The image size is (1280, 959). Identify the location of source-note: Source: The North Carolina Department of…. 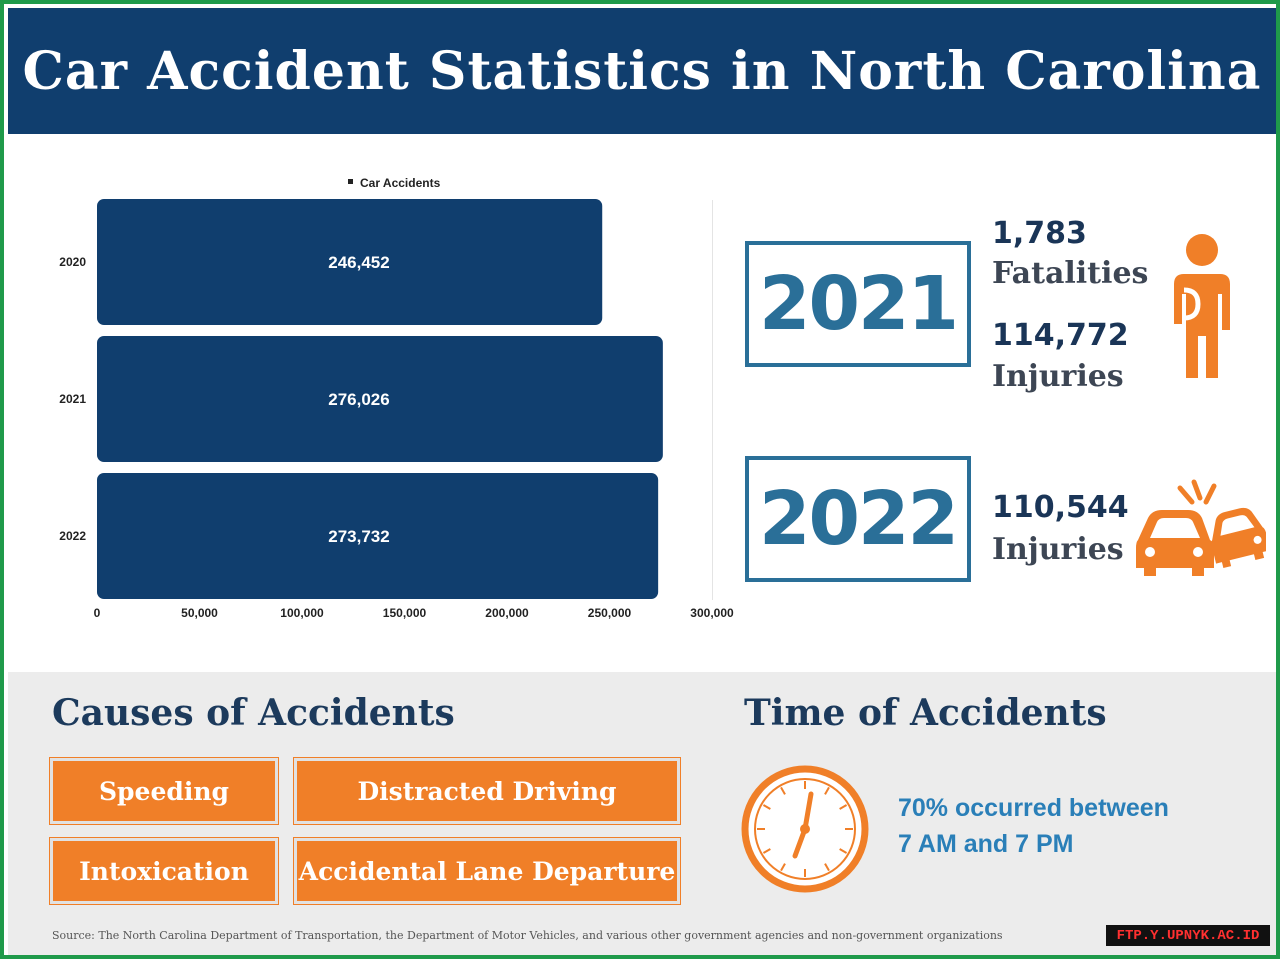
(527, 935).